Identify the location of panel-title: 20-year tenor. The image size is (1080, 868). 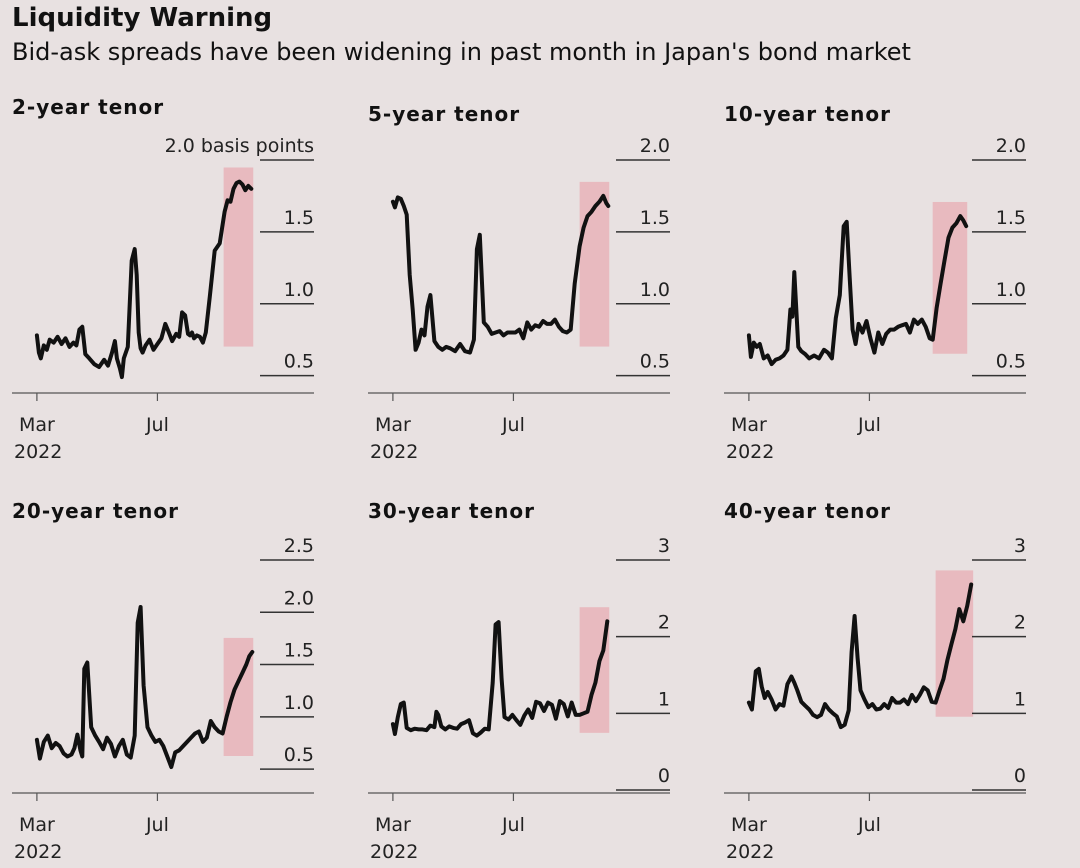
(95, 511).